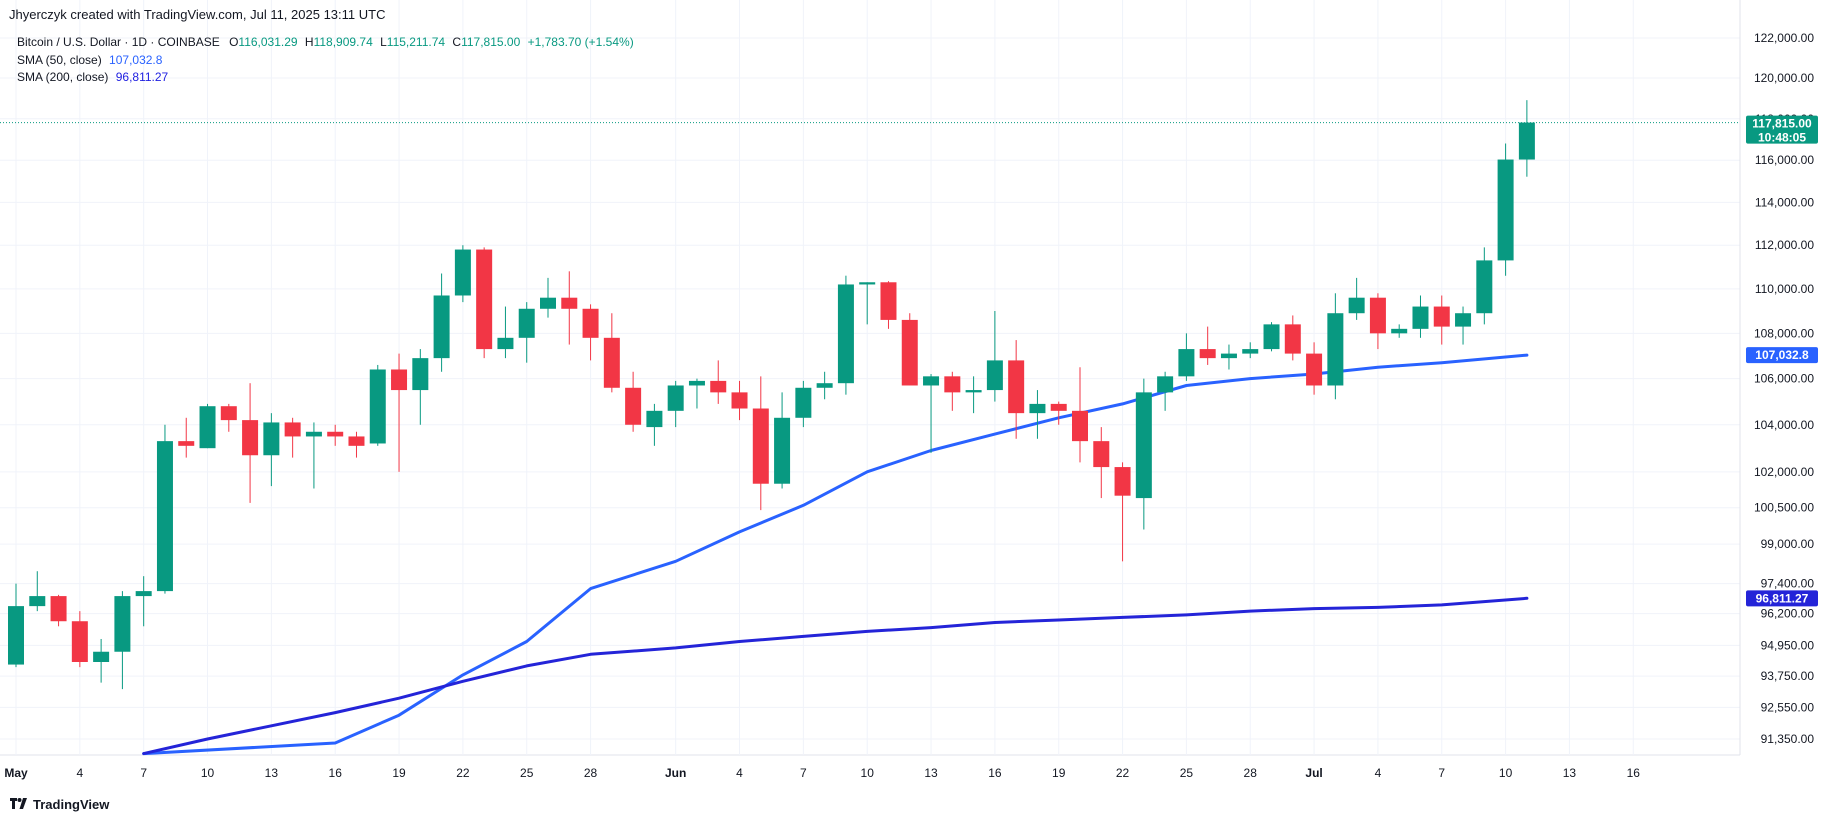  What do you see at coordinates (343, 42) in the screenshot?
I see `legend-high-value: 118,909.74` at bounding box center [343, 42].